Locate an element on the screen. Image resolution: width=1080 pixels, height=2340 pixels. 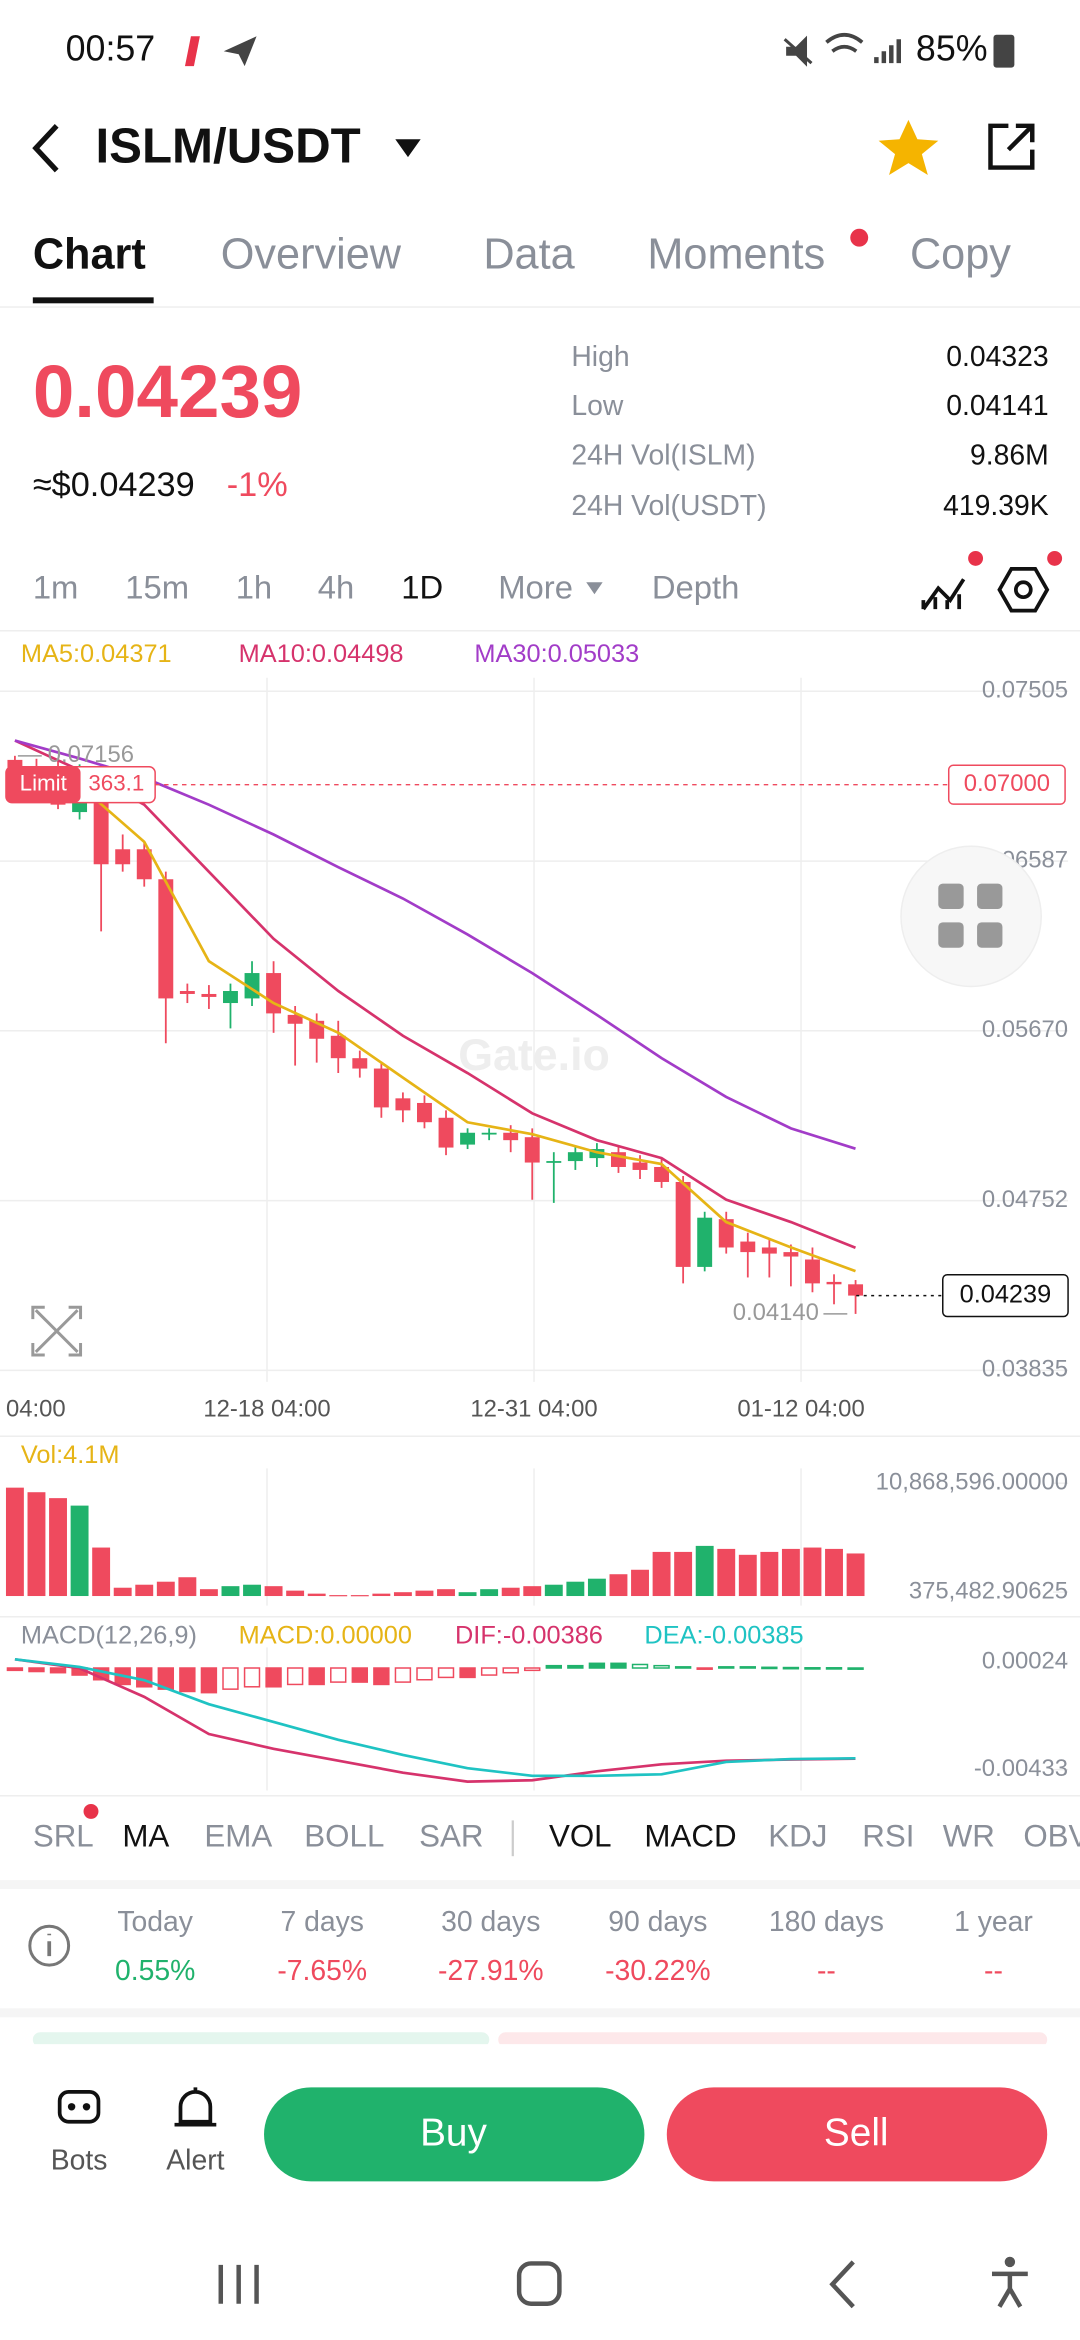
indicator: OBV is located at coordinates (1051, 1836).